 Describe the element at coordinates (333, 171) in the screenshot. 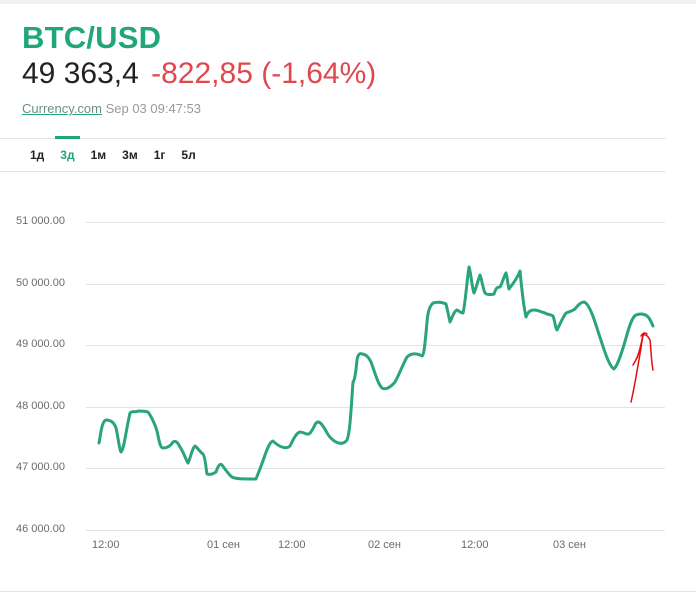

I see `divider-tabs` at that location.